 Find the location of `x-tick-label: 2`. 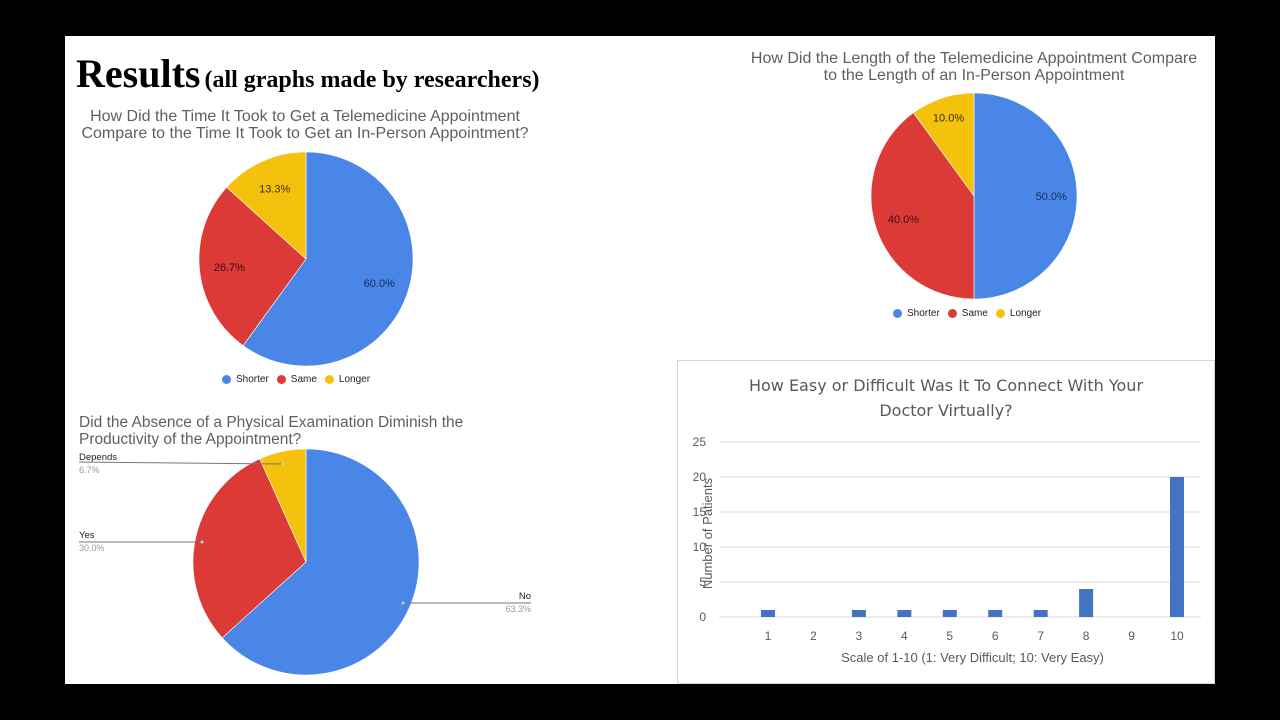

x-tick-label: 2 is located at coordinates (813, 636).